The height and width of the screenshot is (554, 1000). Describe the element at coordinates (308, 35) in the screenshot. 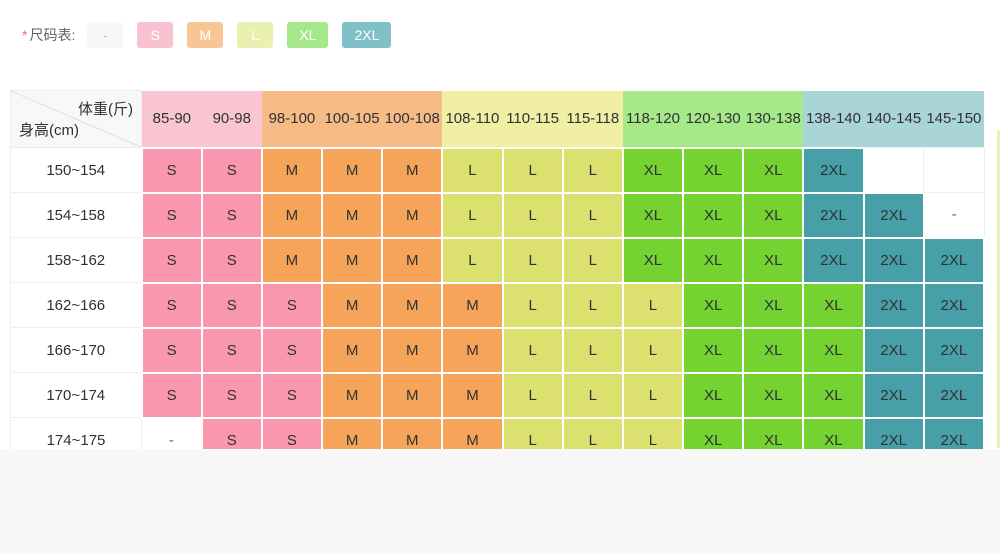

I see `size-chip-xl: XL` at that location.